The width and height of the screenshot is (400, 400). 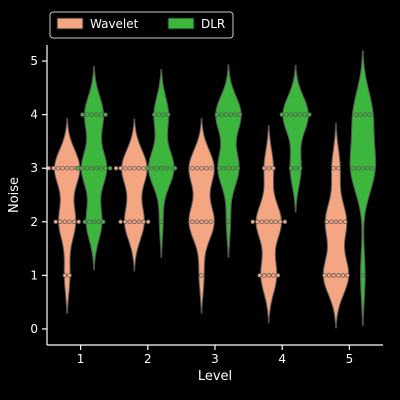 I want to click on x-tick-label: 4, so click(x=282, y=359).